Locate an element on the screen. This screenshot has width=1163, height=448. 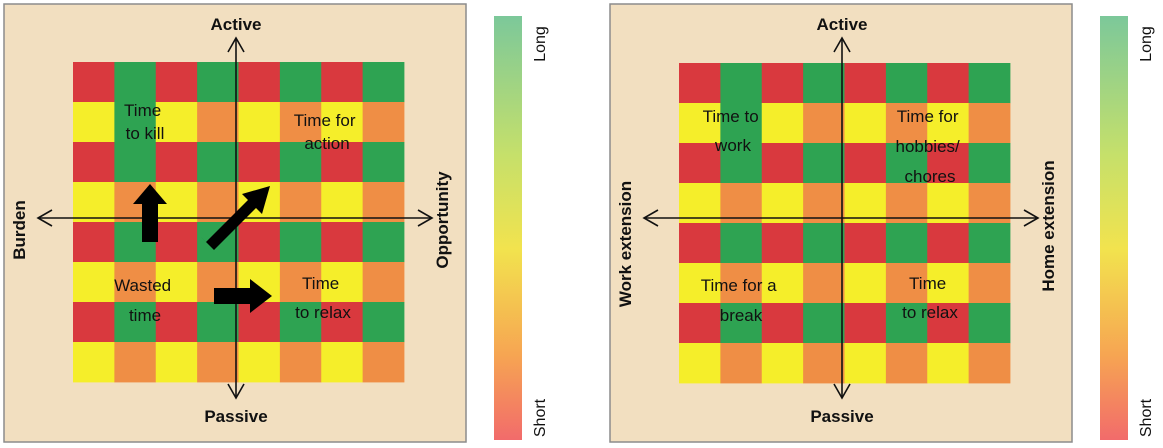
label-line: Time is located at coordinates (927, 283).